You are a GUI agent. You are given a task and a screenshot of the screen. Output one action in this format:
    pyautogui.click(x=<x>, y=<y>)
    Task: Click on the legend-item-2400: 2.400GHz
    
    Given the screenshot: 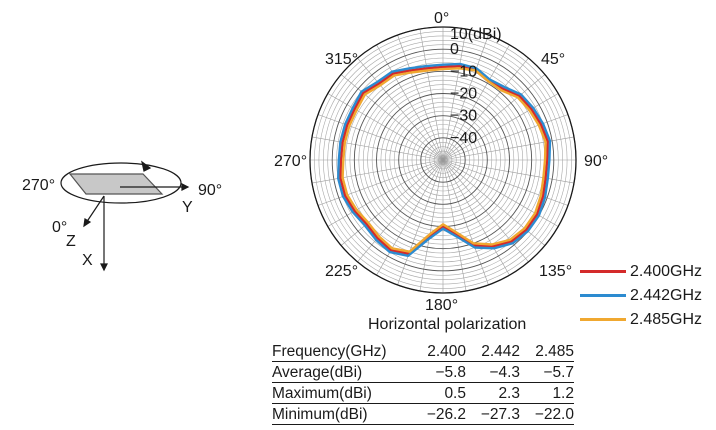 What is the action you would take?
    pyautogui.click(x=641, y=271)
    